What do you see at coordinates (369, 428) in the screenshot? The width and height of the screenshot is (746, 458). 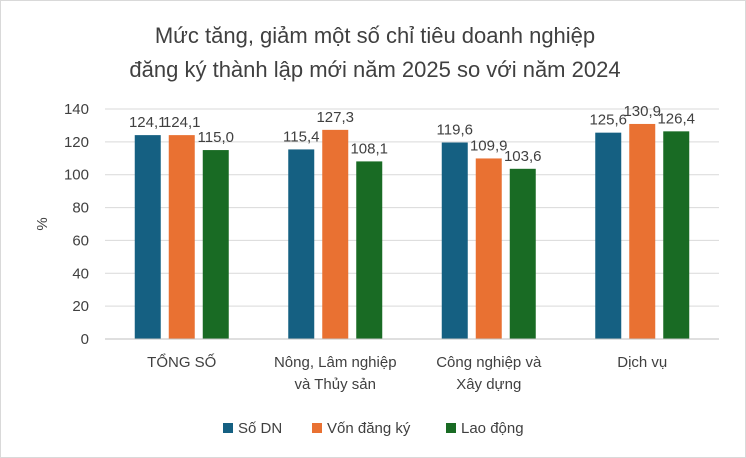 I see `legend-label: Vốn đăng ký` at bounding box center [369, 428].